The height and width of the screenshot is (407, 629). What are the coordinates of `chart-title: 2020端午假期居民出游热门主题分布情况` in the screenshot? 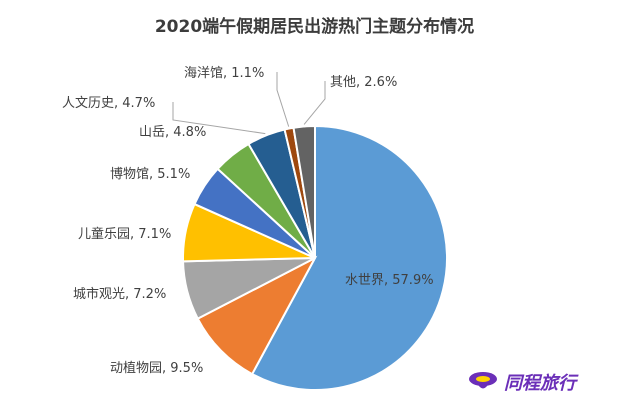 It's located at (314, 27).